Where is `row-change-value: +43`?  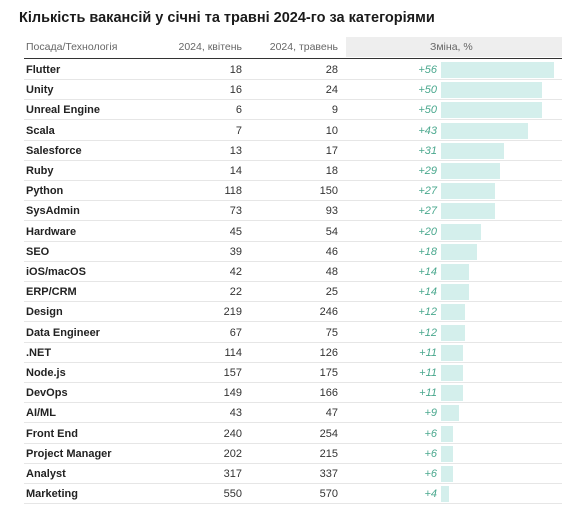 row-change-value: +43 is located at coordinates (427, 130).